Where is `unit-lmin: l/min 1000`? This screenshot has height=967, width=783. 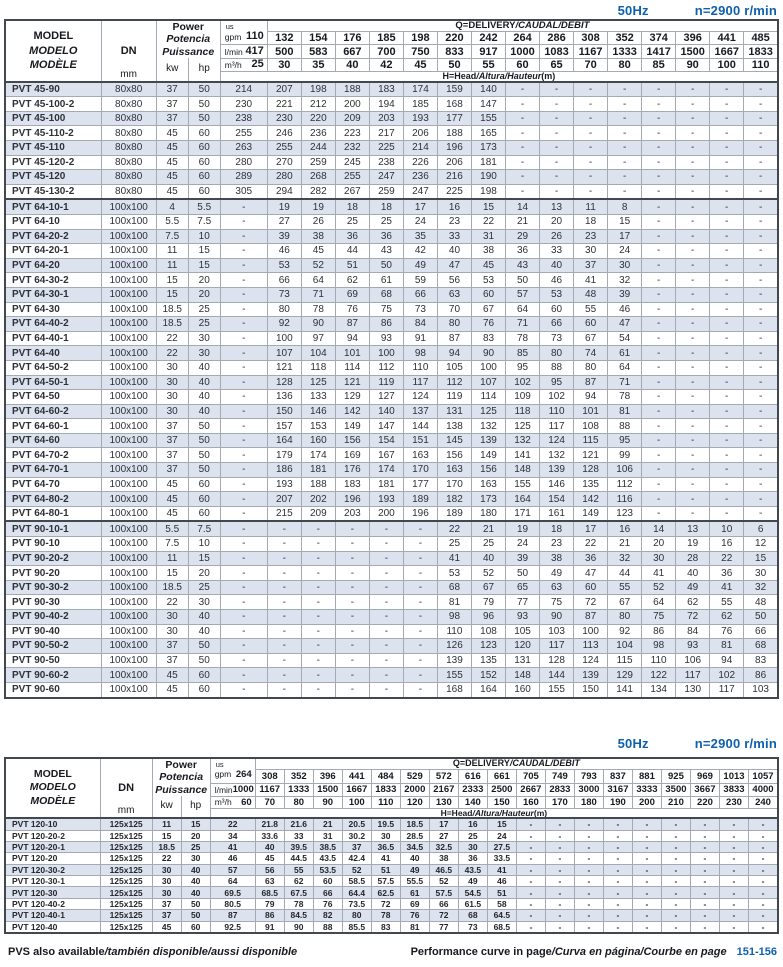 unit-lmin: l/min 1000 is located at coordinates (232, 789).